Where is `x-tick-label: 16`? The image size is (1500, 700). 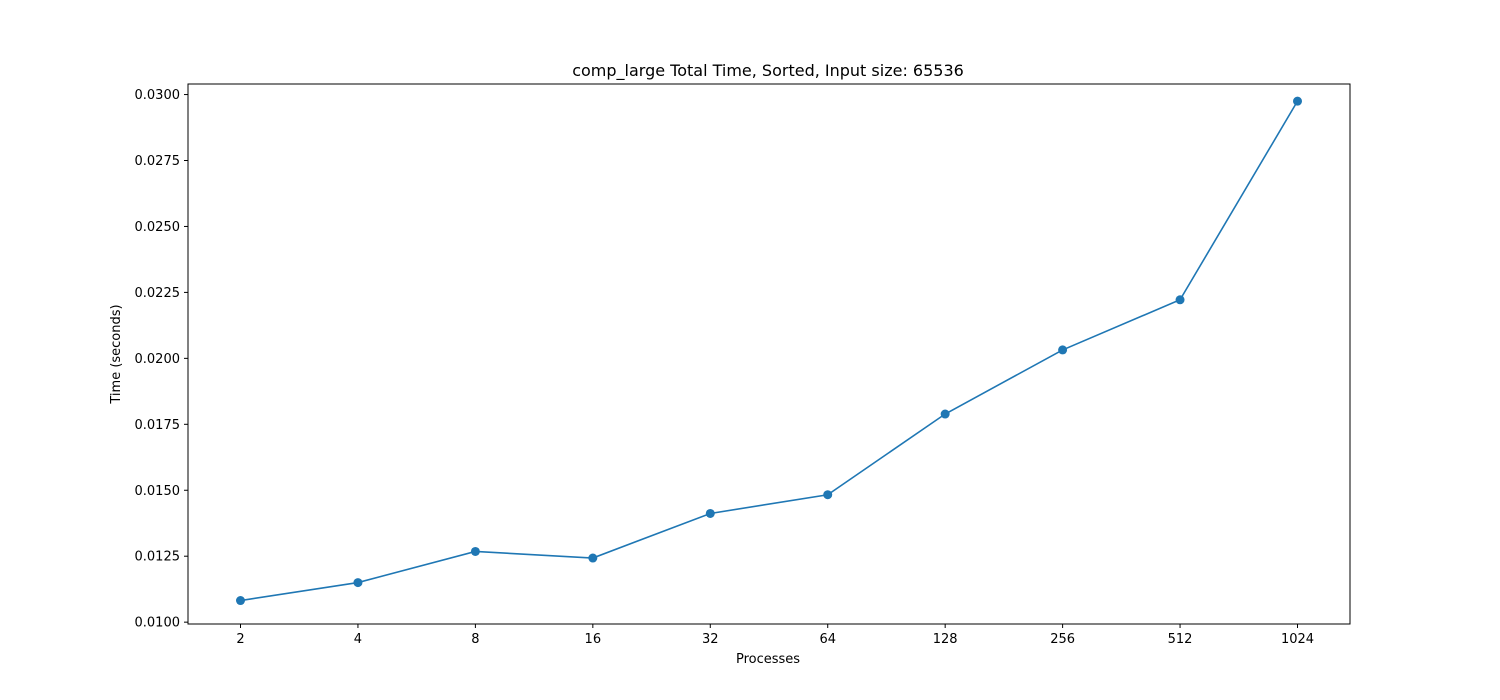 x-tick-label: 16 is located at coordinates (593, 639).